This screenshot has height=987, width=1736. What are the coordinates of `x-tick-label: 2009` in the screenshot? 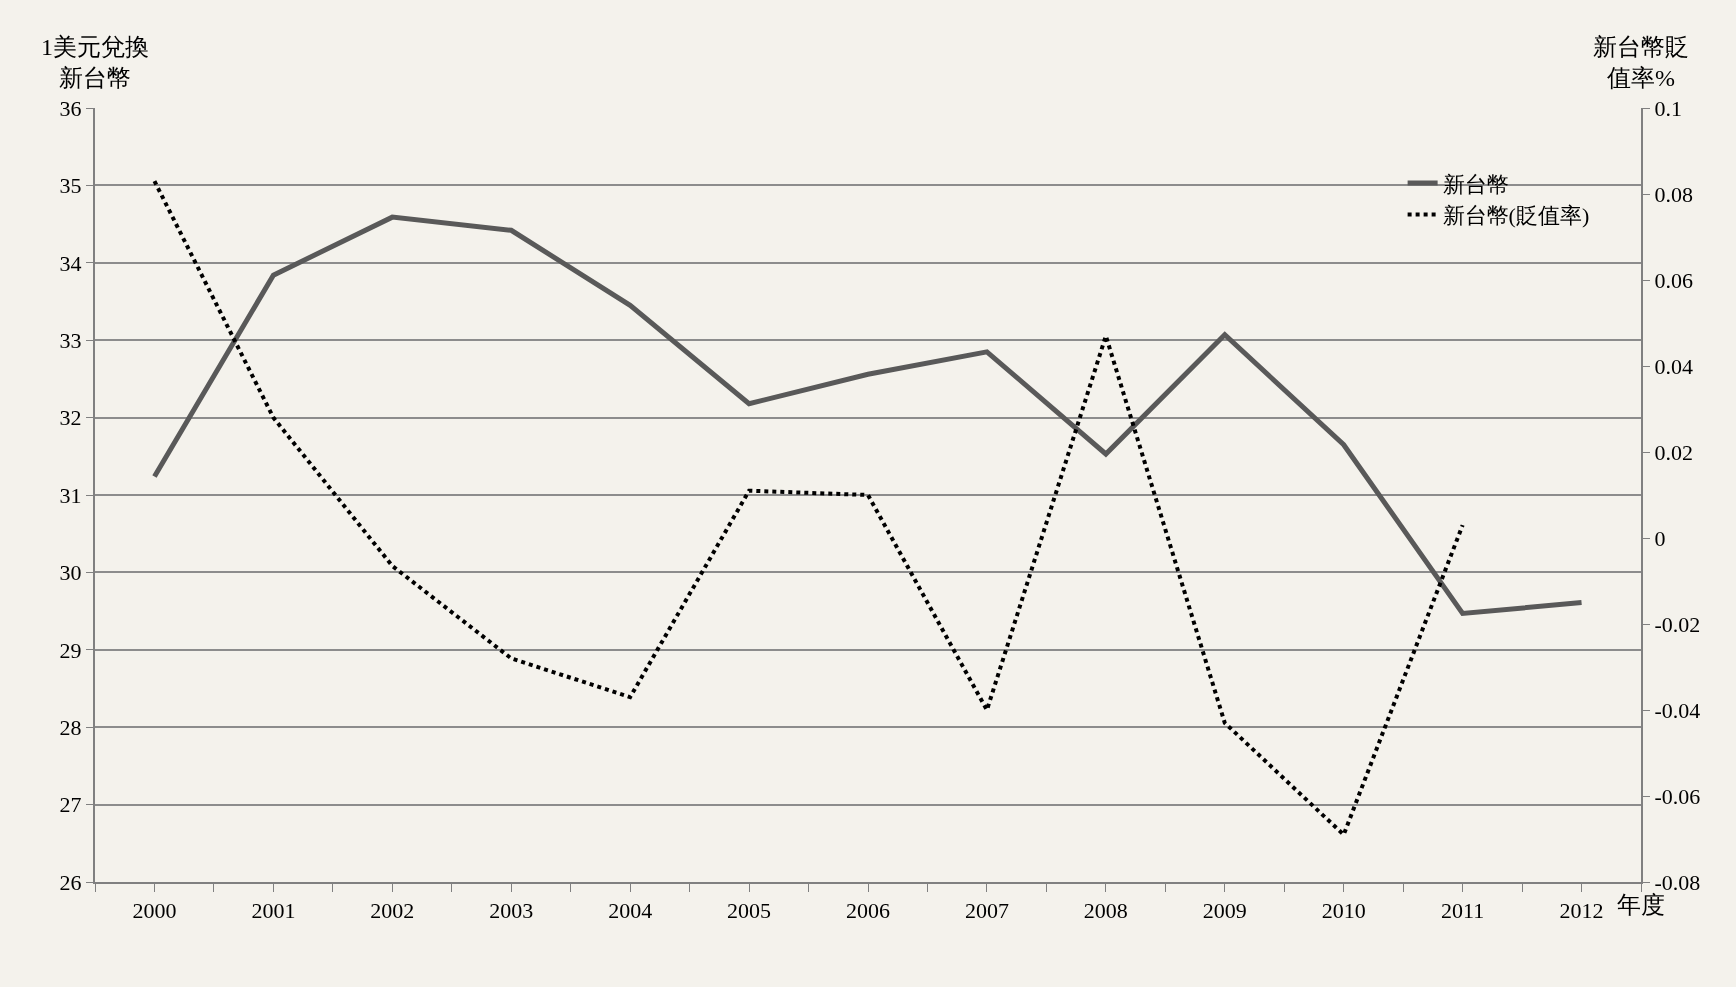 It's located at (1224, 911).